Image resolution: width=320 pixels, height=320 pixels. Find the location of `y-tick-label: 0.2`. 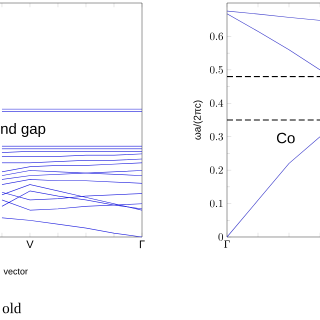

y-tick-label: 0.2 is located at coordinates (216, 170).